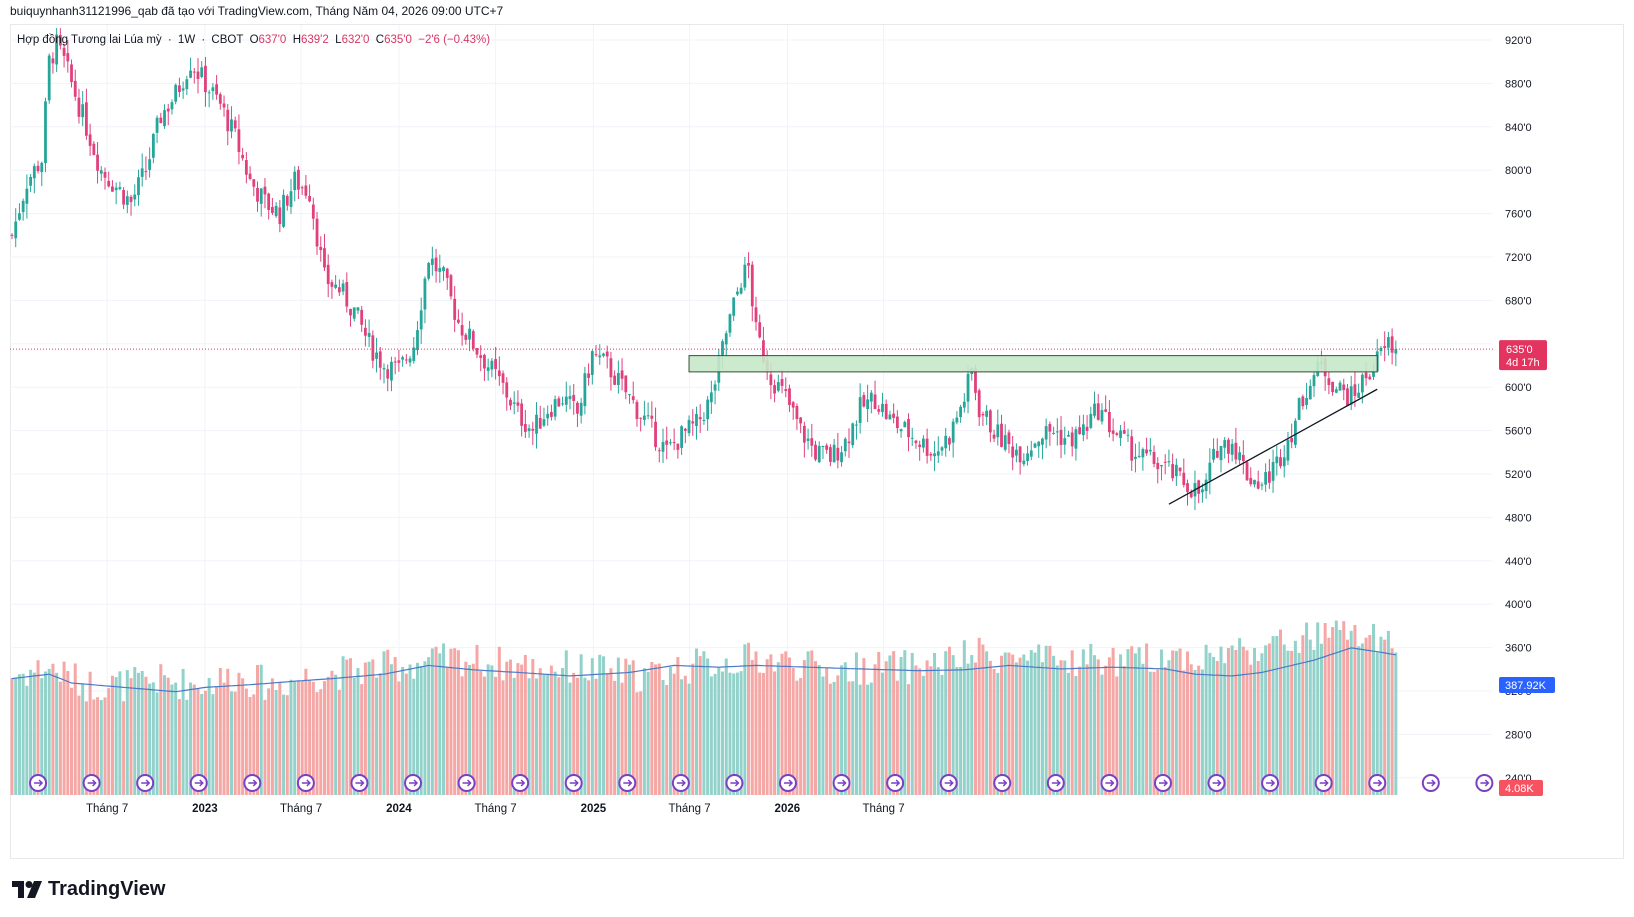 The image size is (1634, 917). I want to click on last-volume-badge-bg, so click(1521, 788).